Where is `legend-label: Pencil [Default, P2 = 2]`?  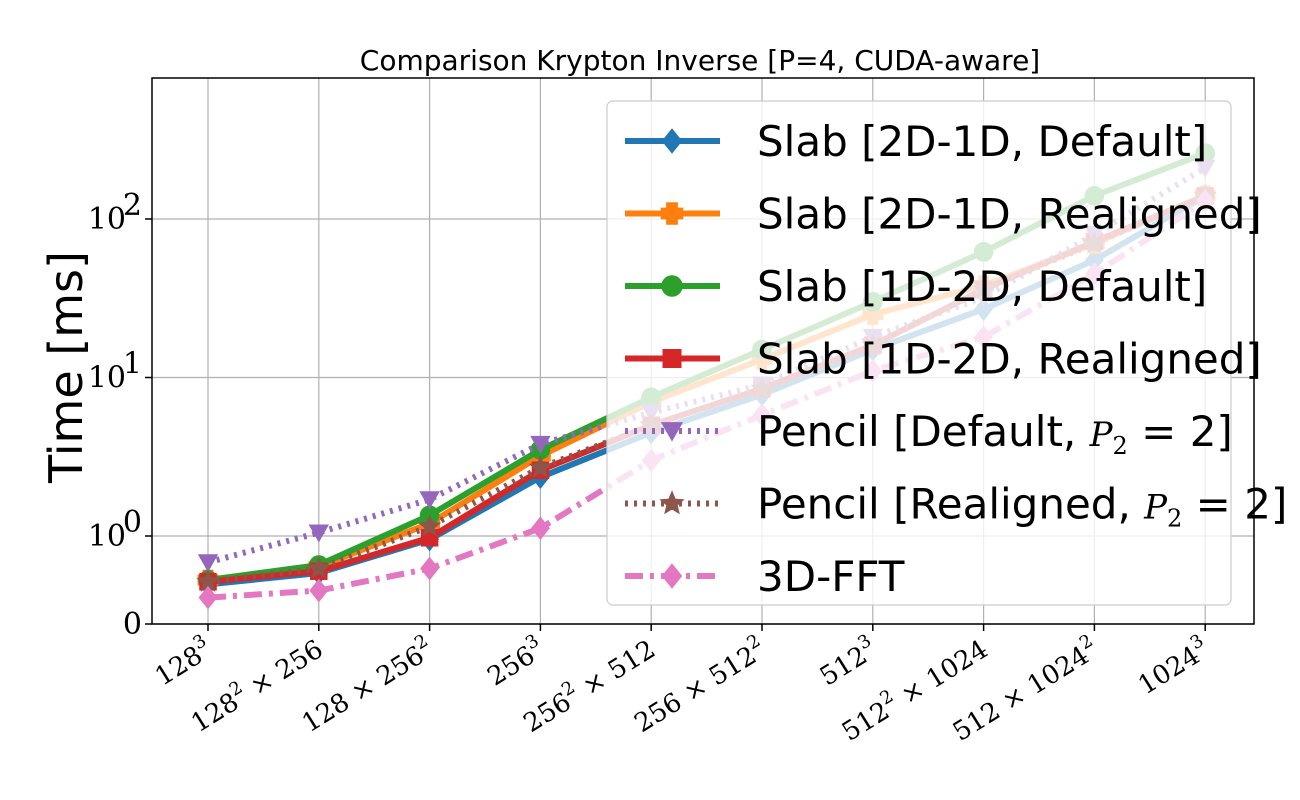
legend-label: Pencil [Default, P2 = 2] is located at coordinates (995, 433).